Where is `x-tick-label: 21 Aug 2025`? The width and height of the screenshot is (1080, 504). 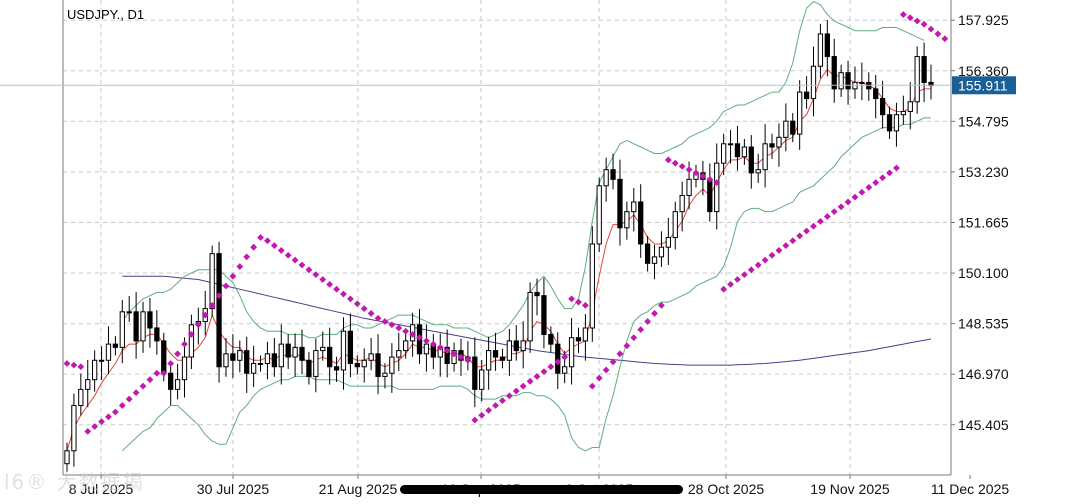
x-tick-label: 21 Aug 2025 is located at coordinates (358, 489).